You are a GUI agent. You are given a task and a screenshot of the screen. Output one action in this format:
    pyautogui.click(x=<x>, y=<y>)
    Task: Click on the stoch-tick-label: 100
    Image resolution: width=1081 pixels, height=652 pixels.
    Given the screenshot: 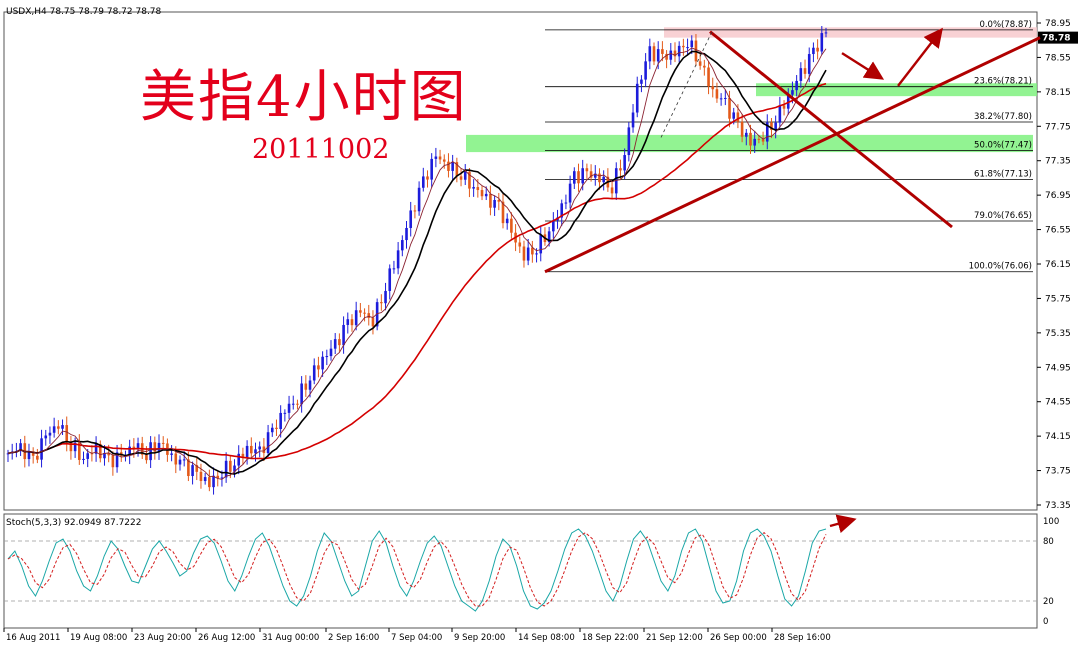 What is the action you would take?
    pyautogui.click(x=1051, y=522)
    